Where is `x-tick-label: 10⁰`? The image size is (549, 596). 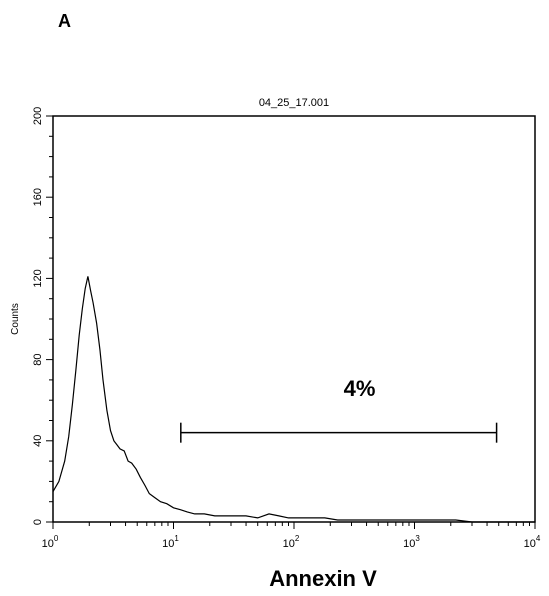 x-tick-label: 10⁰ is located at coordinates (50, 542).